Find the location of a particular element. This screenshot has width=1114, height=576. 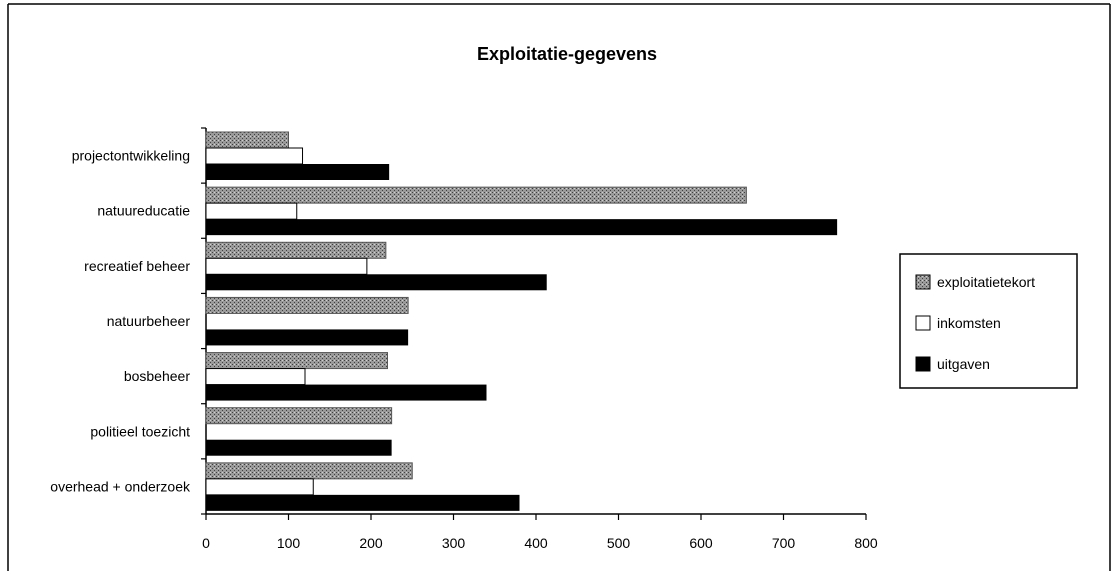

category-label: politieel toezicht is located at coordinates (140, 431).